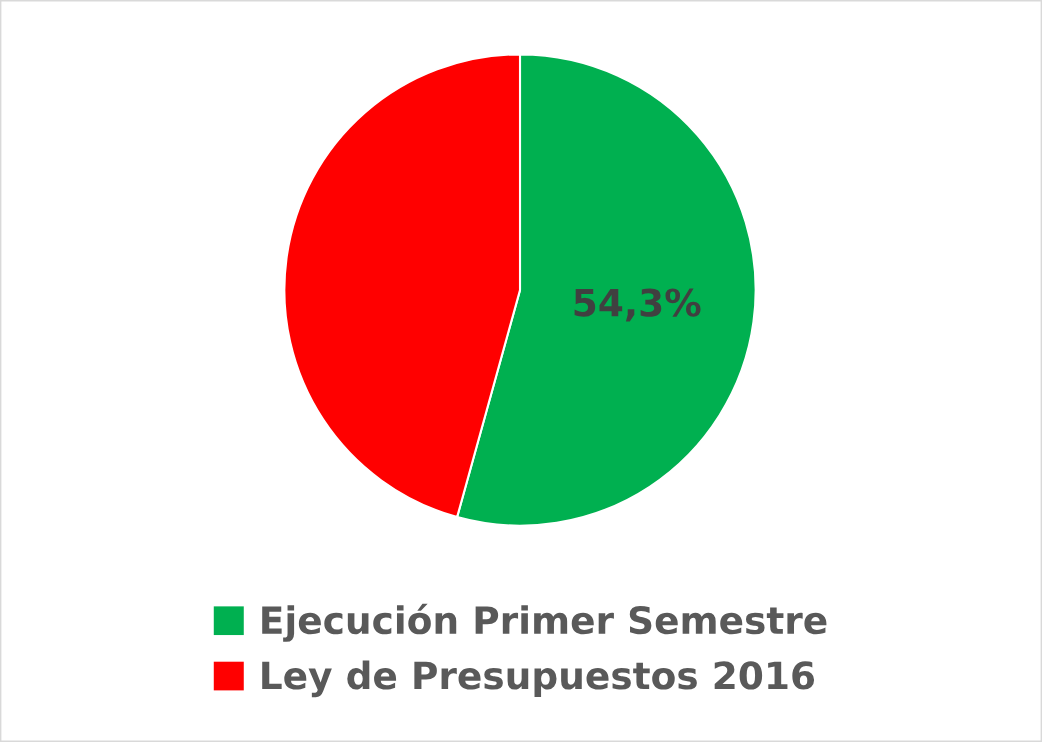 The width and height of the screenshot is (1042, 742). What do you see at coordinates (538, 679) in the screenshot?
I see `legend-label: Ley de Presupuestos 2016` at bounding box center [538, 679].